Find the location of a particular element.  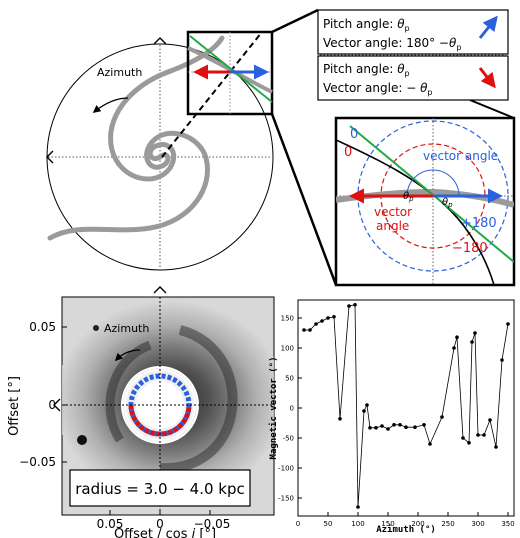

chart-ytick-label: 100 is located at coordinates (287, 349).